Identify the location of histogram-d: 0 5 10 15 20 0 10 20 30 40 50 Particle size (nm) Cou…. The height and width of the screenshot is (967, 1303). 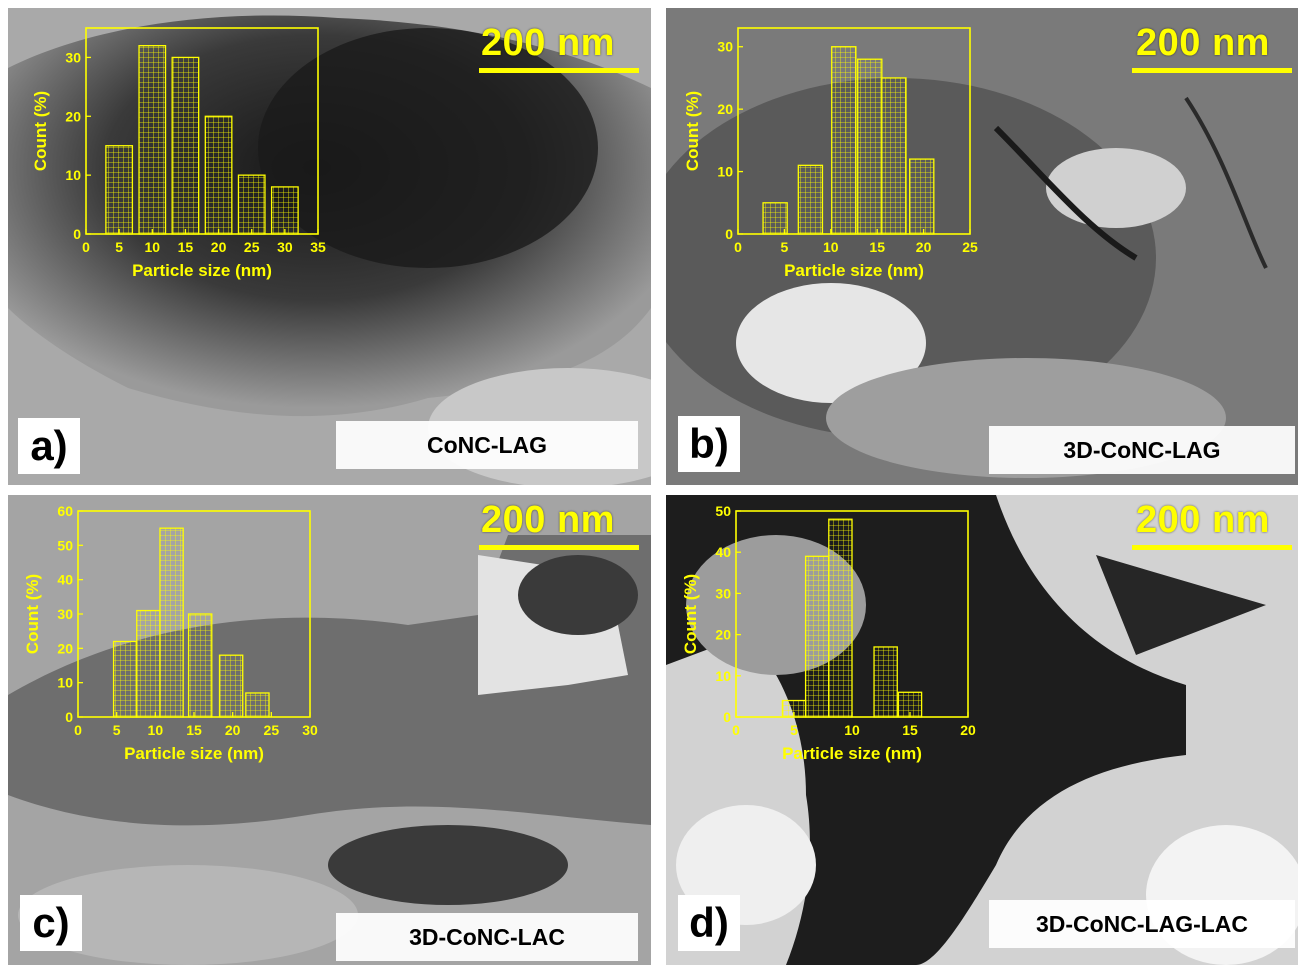
(828, 633).